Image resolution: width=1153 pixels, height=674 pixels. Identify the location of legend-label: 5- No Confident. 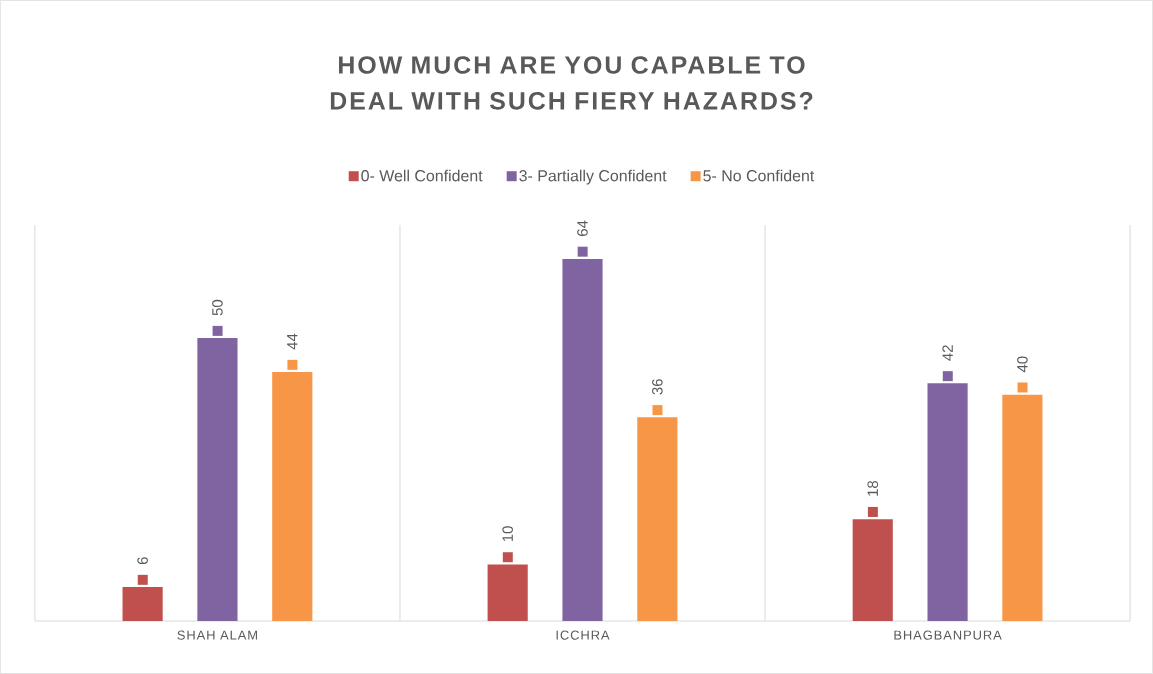
(759, 175).